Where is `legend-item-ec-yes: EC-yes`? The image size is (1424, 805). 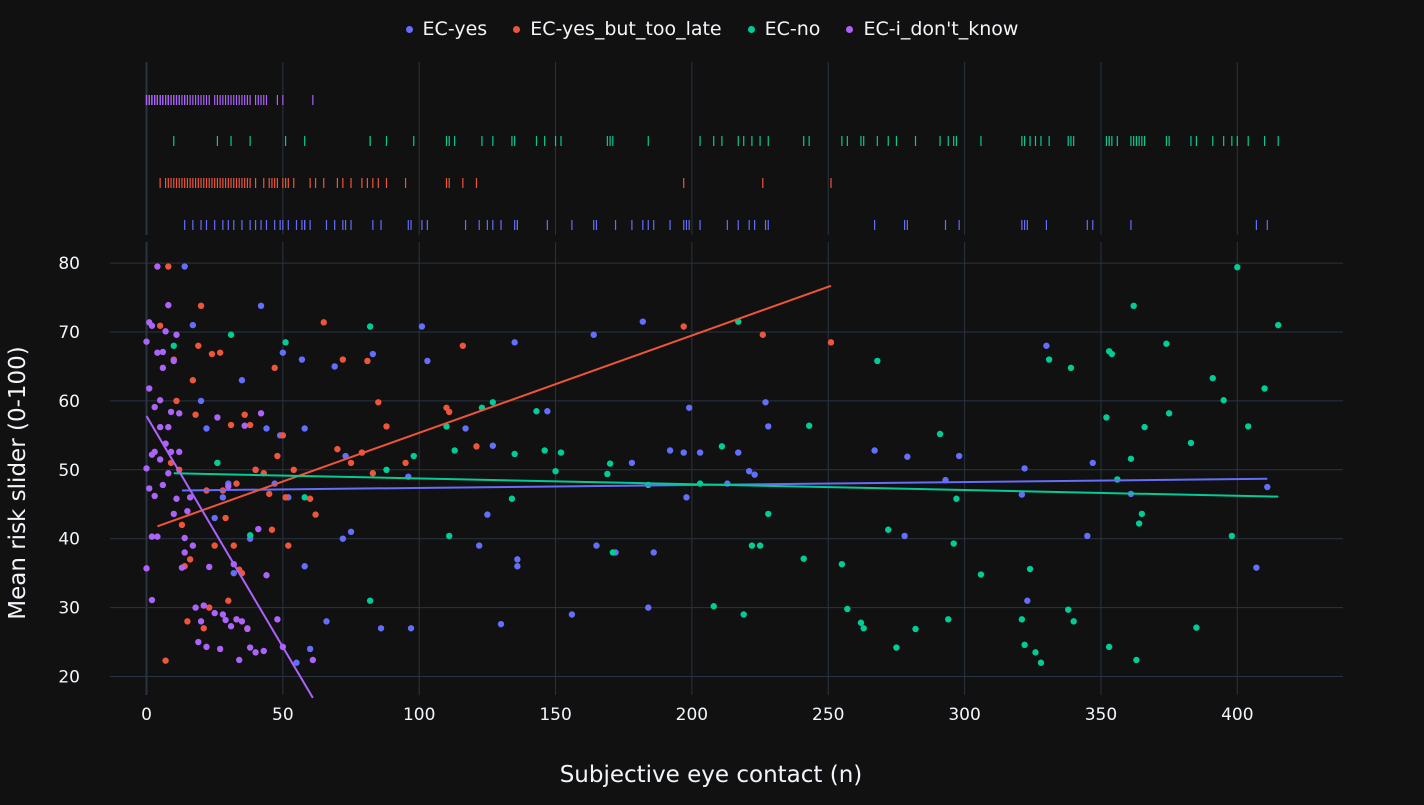 legend-item-ec-yes: EC-yes is located at coordinates (446, 29).